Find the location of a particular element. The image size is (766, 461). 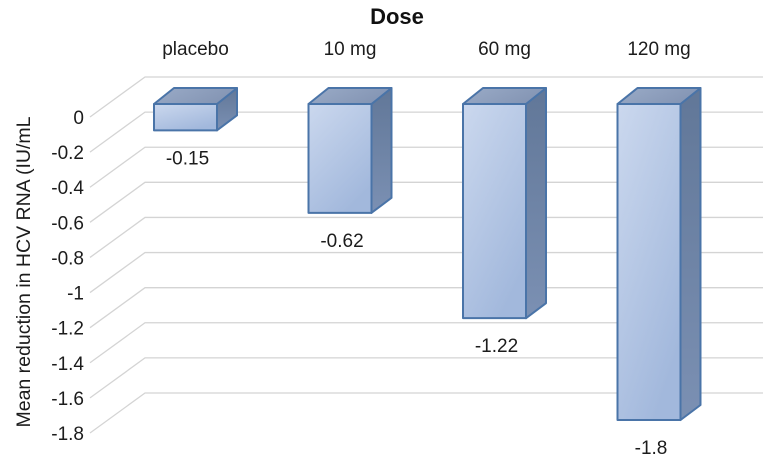

category-label: 120 mg is located at coordinates (658, 49).